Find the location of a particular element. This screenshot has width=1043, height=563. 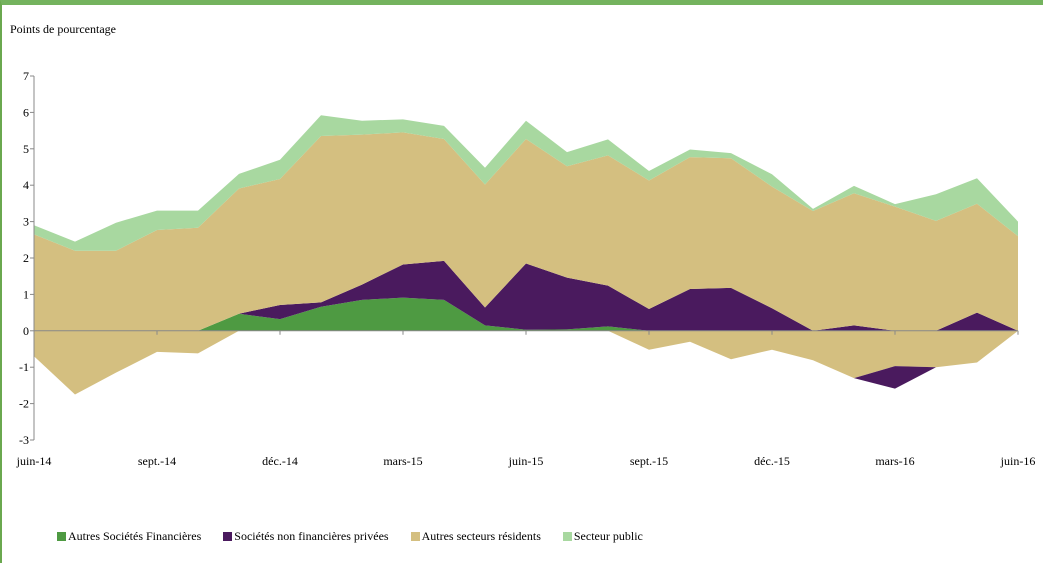

y-tick-label: 4 is located at coordinates (26, 185).